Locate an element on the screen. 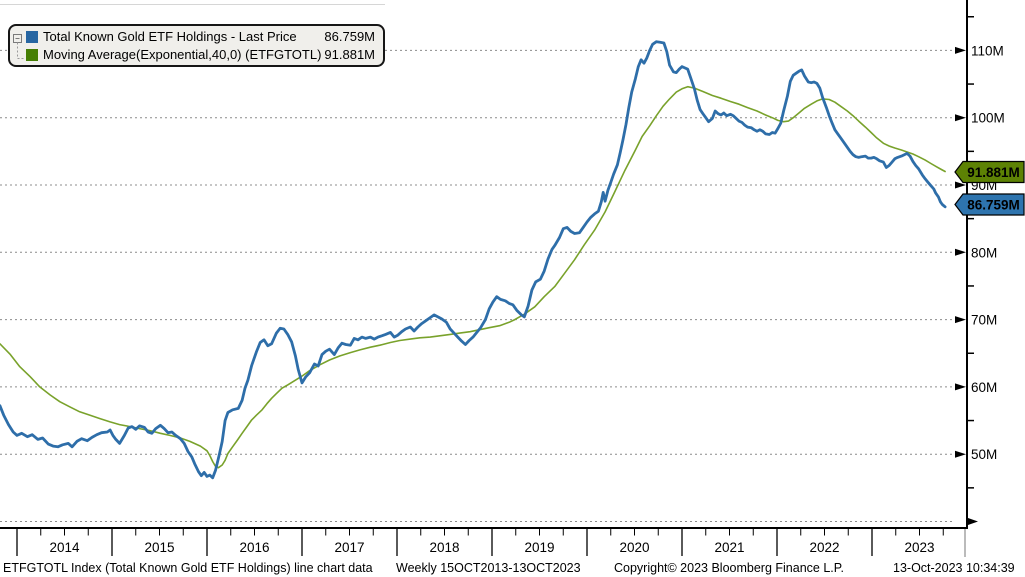 The width and height of the screenshot is (1025, 577). footer-date-range: Weekly 15OCT2013-13OCT2023 is located at coordinates (488, 568).